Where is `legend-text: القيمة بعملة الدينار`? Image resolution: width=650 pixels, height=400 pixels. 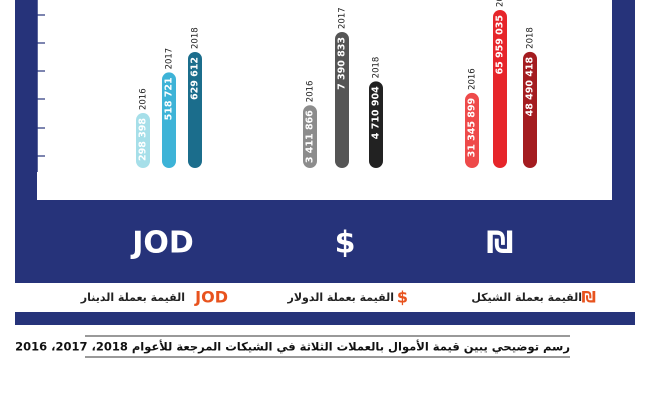 legend-text: القيمة بعملة الدينار is located at coordinates (132, 297).